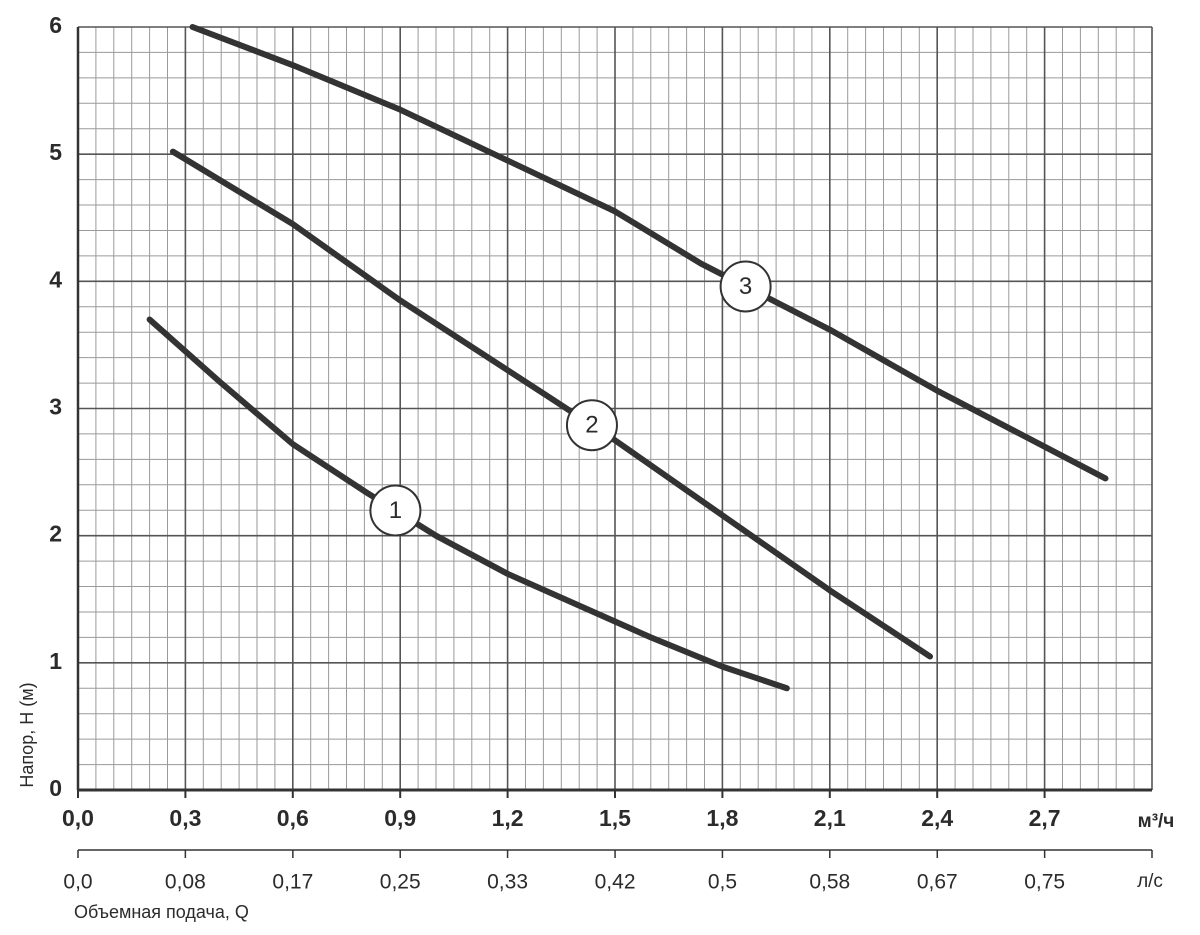 Image resolution: width=1200 pixels, height=935 pixels. I want to click on y-tick-label: 5, so click(55, 152).